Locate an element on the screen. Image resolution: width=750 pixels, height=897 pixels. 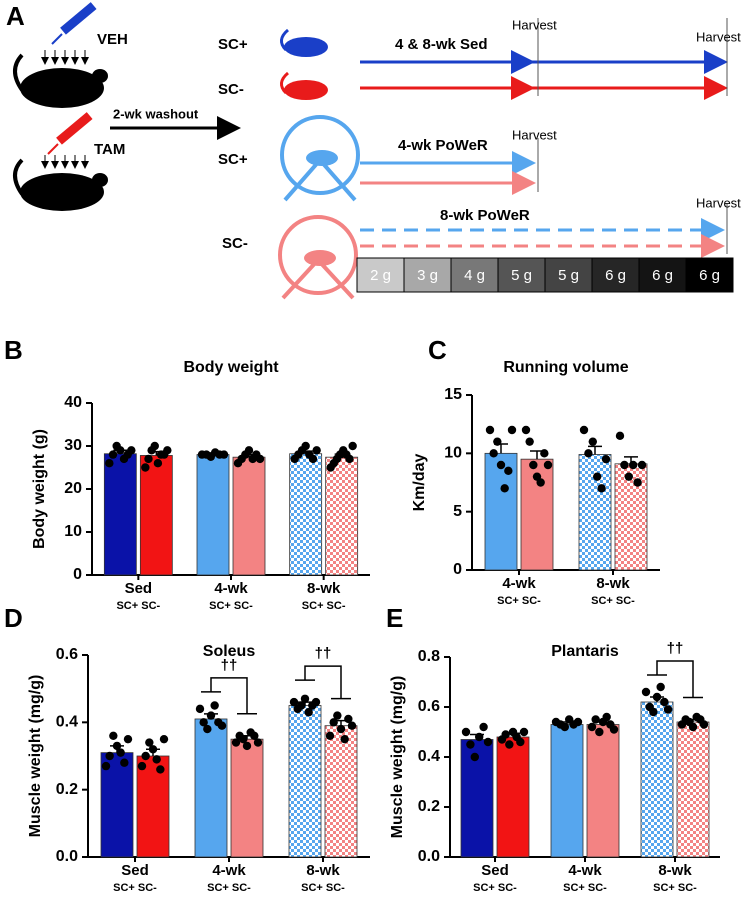
panel-label: B is located at coordinates (13, 350).